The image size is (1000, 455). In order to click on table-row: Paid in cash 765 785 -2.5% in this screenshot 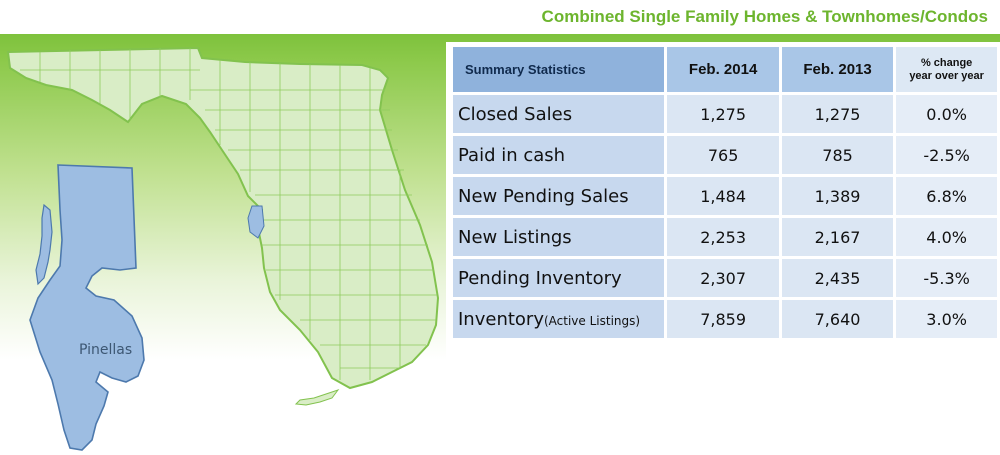, I will do `click(725, 155)`.